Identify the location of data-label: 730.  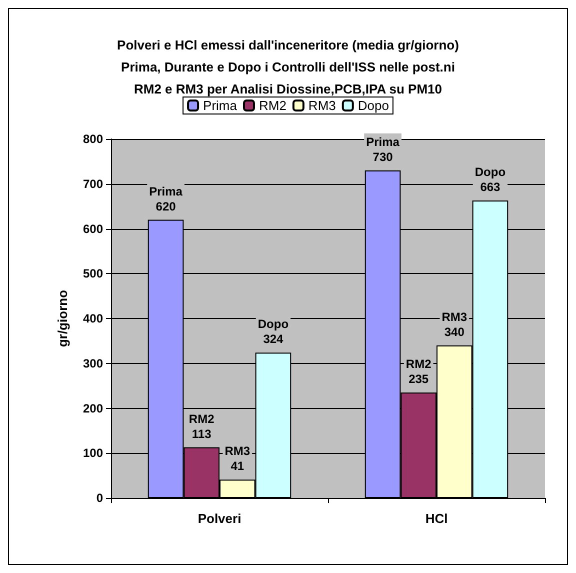
(383, 157).